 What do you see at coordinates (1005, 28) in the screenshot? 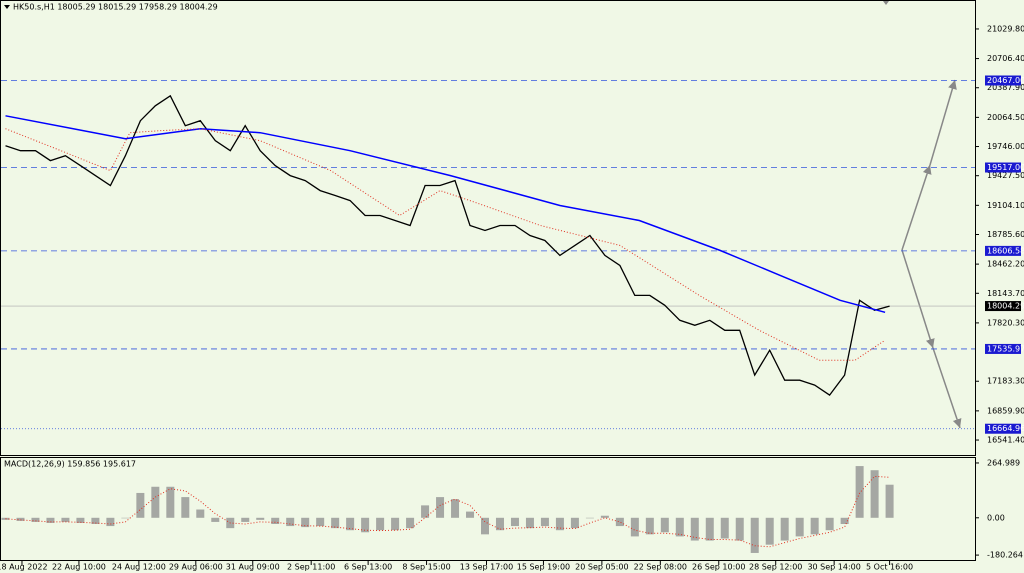
I see `y-tick-label: 21029.80` at bounding box center [1005, 28].